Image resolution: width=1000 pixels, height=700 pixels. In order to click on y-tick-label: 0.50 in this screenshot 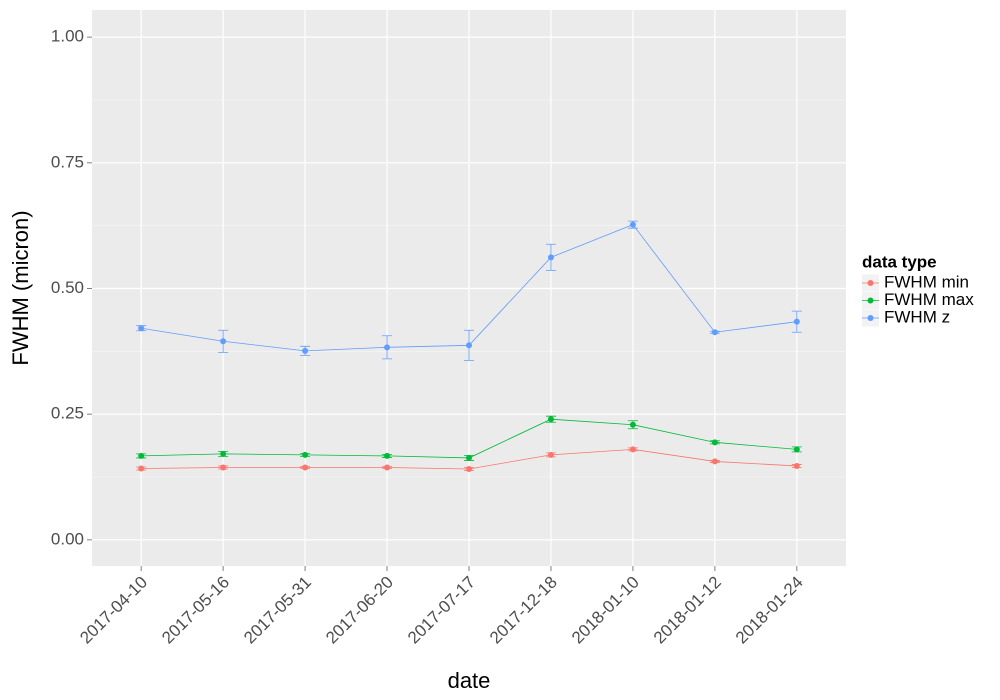, I will do `click(67, 287)`.